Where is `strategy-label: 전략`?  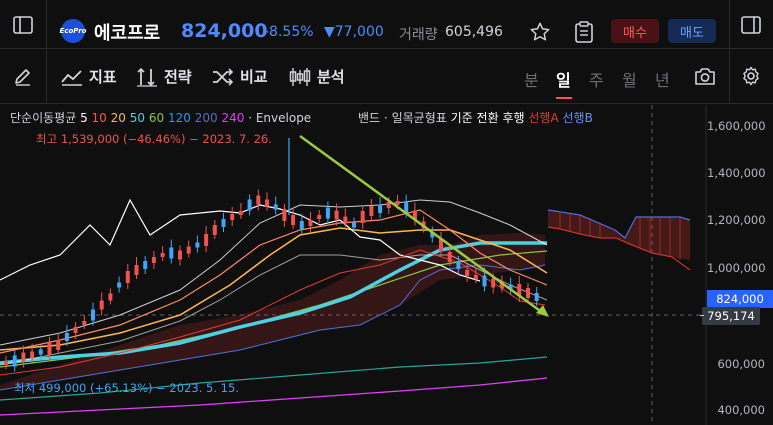
strategy-label: 전략 is located at coordinates (178, 77).